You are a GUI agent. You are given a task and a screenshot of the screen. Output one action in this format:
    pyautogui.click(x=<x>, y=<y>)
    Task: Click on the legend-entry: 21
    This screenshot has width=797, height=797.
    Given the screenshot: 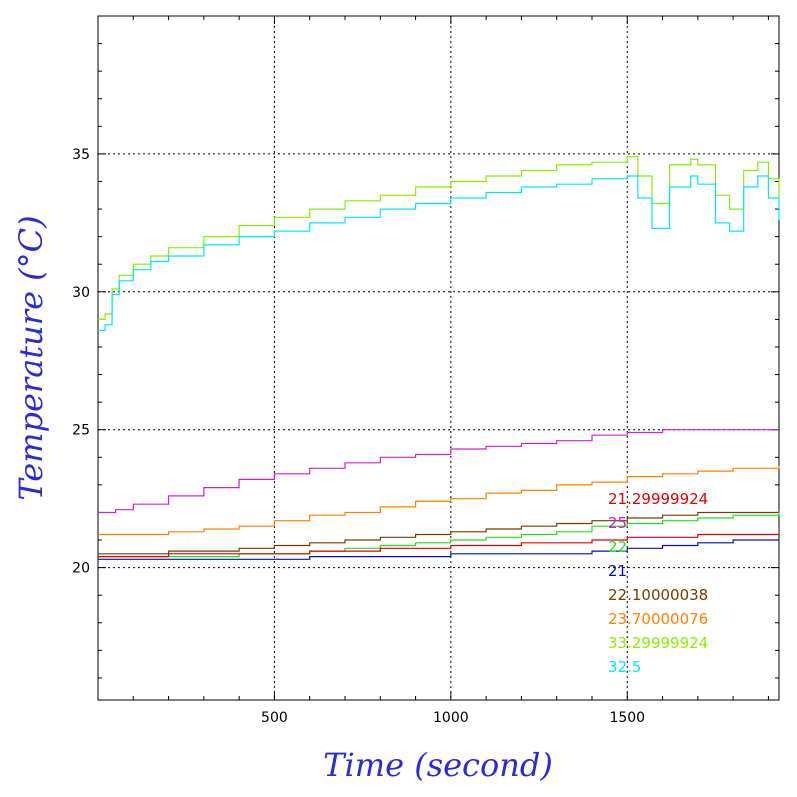 What is the action you would take?
    pyautogui.click(x=617, y=571)
    